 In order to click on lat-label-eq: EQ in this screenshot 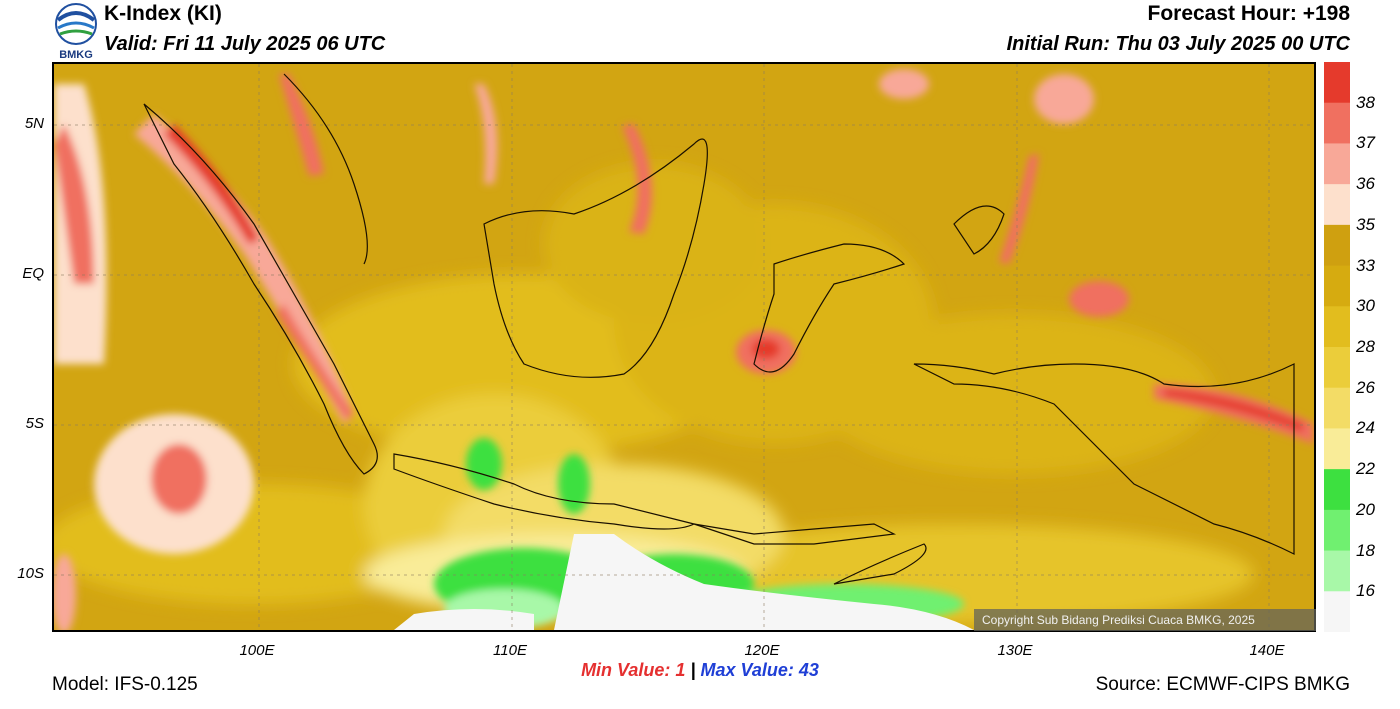, I will do `click(33, 273)`.